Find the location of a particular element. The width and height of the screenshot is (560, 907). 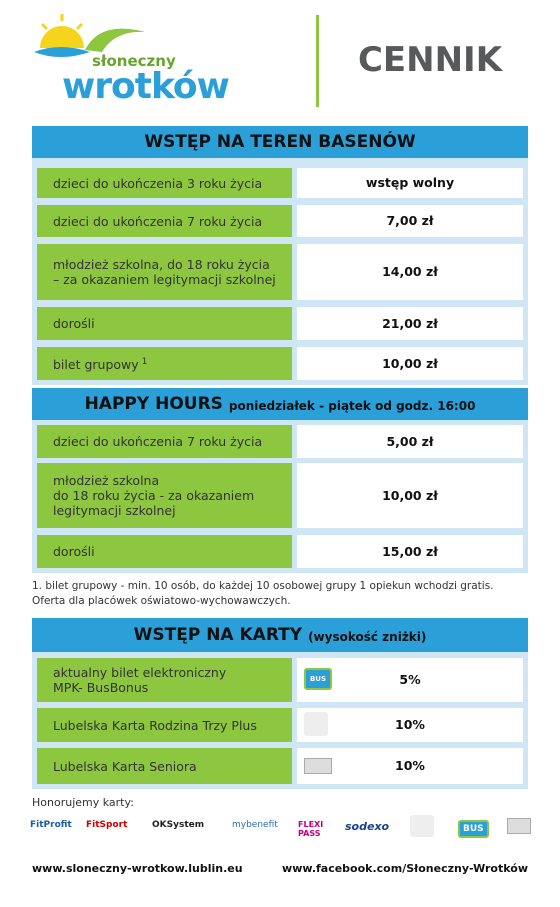

footer-right: www.facebook.com/Słoneczny-Wrotków is located at coordinates (405, 868).